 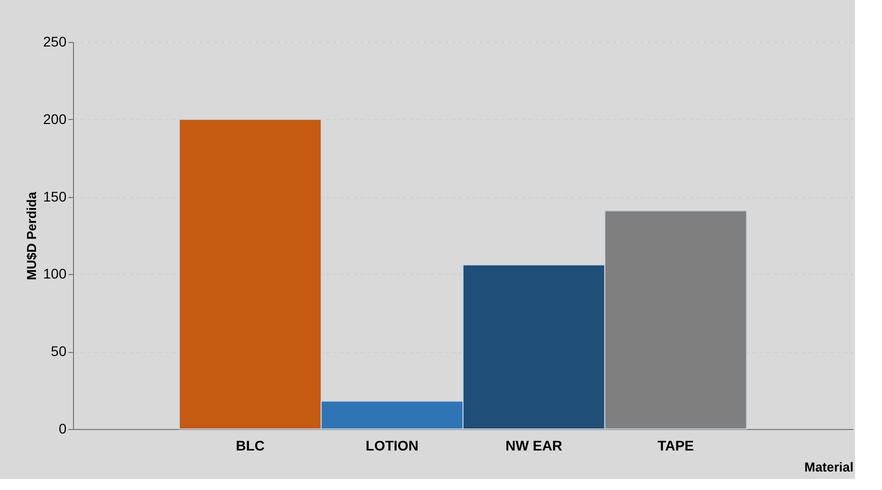 What do you see at coordinates (676, 446) in the screenshot?
I see `x-tick-label: TAPE` at bounding box center [676, 446].